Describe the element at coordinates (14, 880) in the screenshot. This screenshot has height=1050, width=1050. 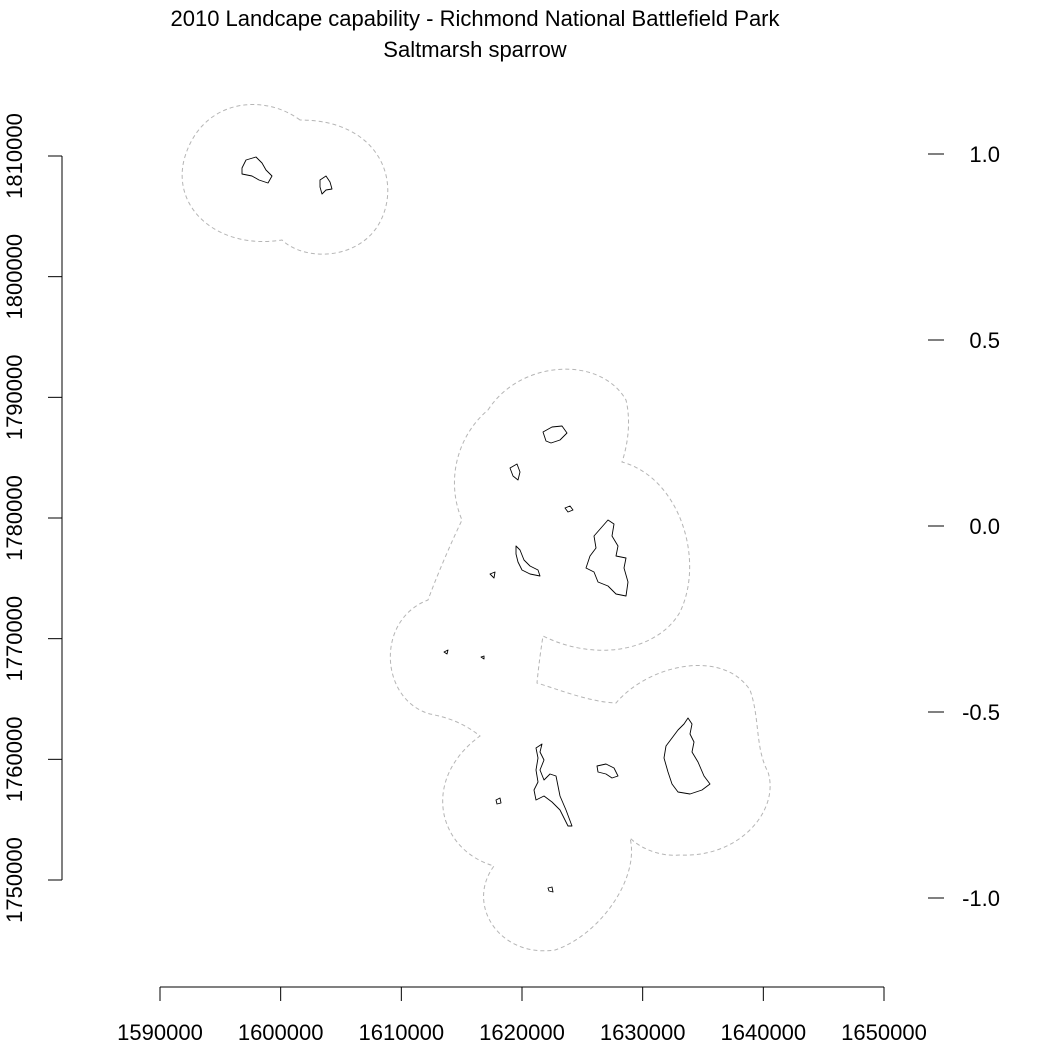
I see `y-tick-label: 1750000` at that location.